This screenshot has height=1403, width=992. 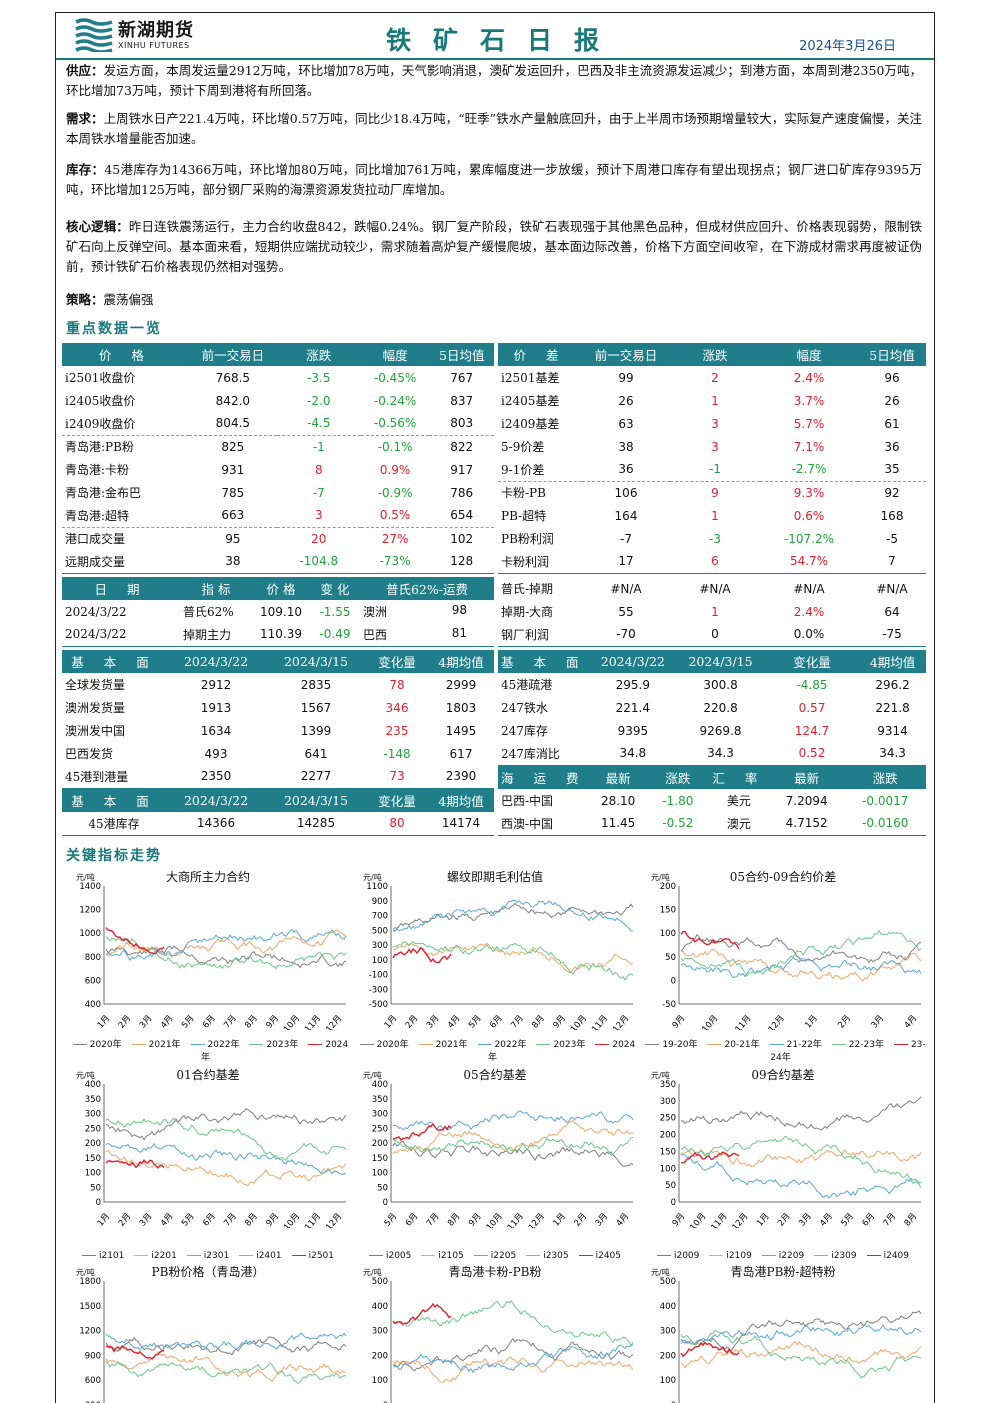 What do you see at coordinates (316, 661) in the screenshot?
I see `header-cell: 2024/3/15` at bounding box center [316, 661].